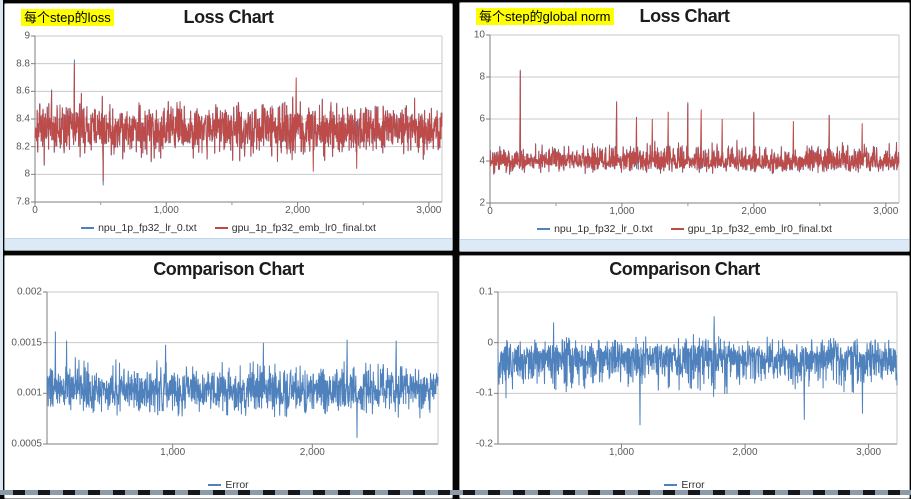 Image resolution: width=911 pixels, height=499 pixels. I want to click on y-axis-tick-label: 8.8, so click(23, 64).